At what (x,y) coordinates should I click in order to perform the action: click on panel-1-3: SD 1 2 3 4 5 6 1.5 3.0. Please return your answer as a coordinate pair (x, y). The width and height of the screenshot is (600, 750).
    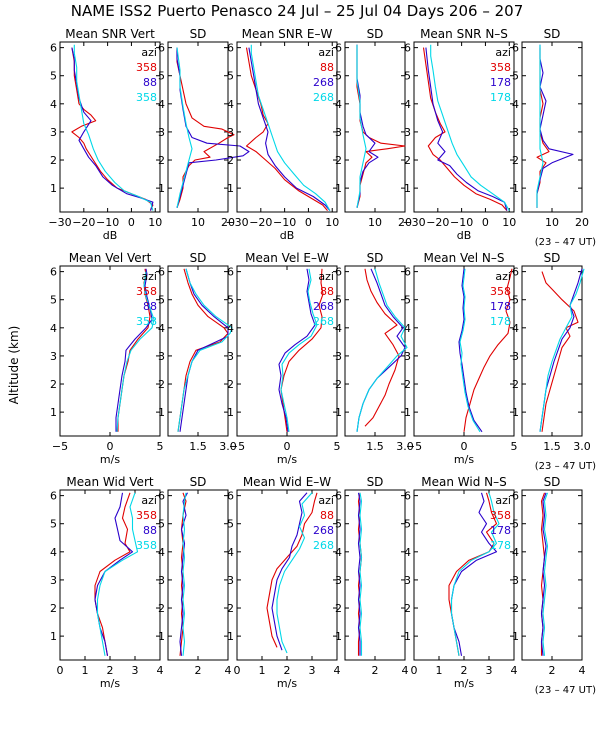
    Looking at the image, I should click on (374, 352).